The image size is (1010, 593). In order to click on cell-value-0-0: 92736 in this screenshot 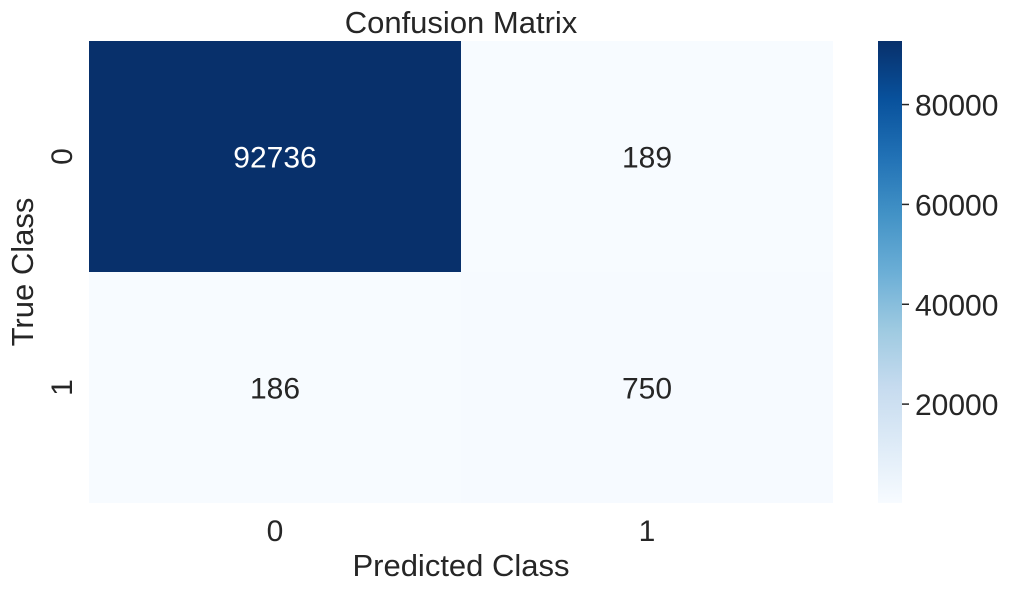, I will do `click(274, 158)`.